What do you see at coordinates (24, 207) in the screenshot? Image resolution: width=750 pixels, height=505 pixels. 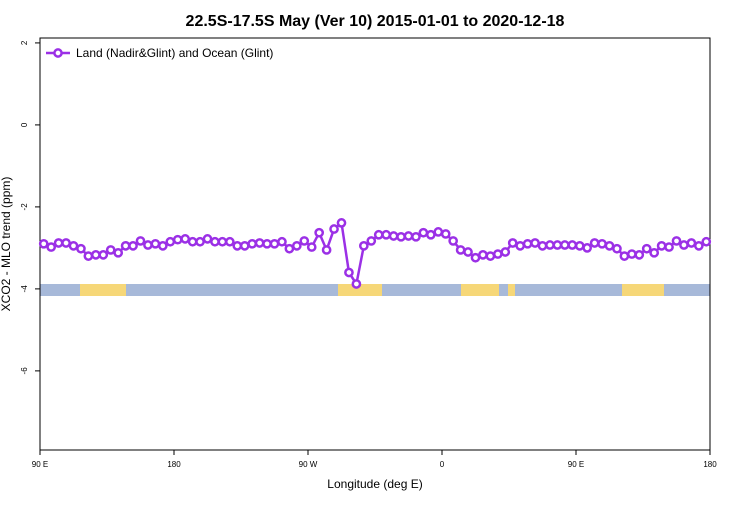 I see `y-tick-label: -2` at bounding box center [24, 207].